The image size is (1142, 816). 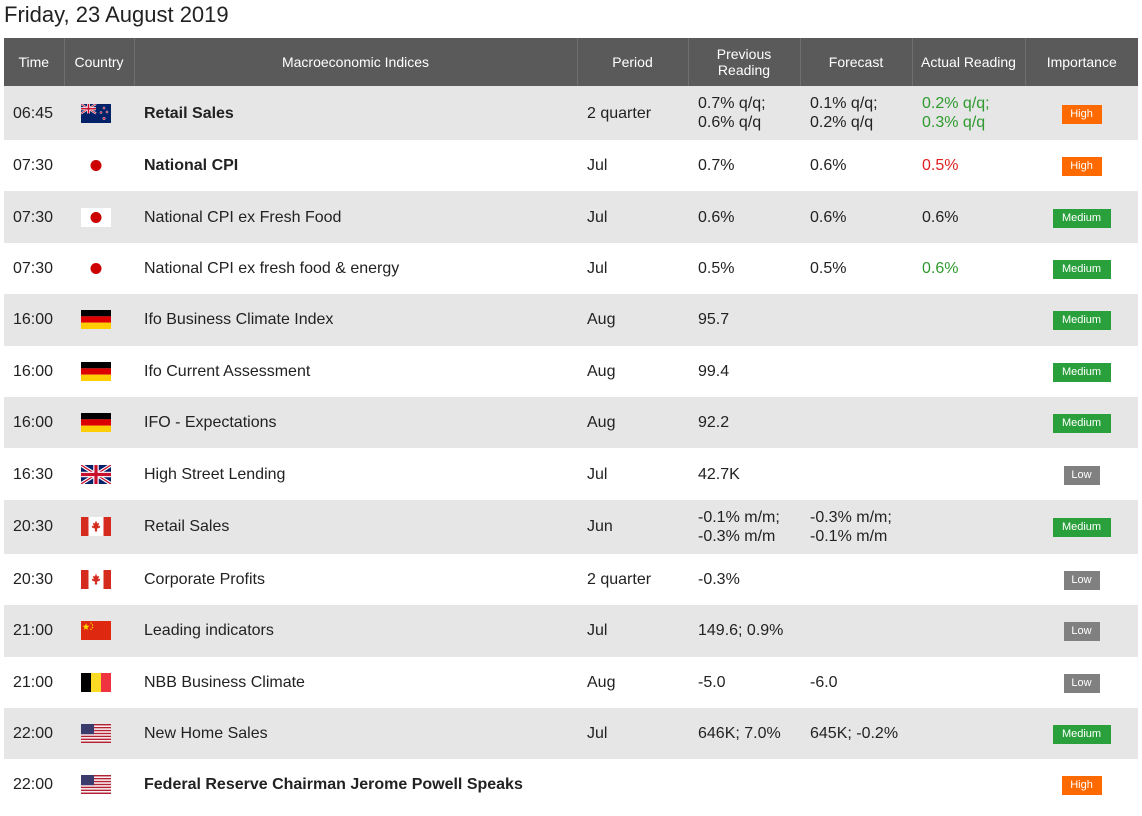 I want to click on event-time: 16:00, so click(x=34, y=320).